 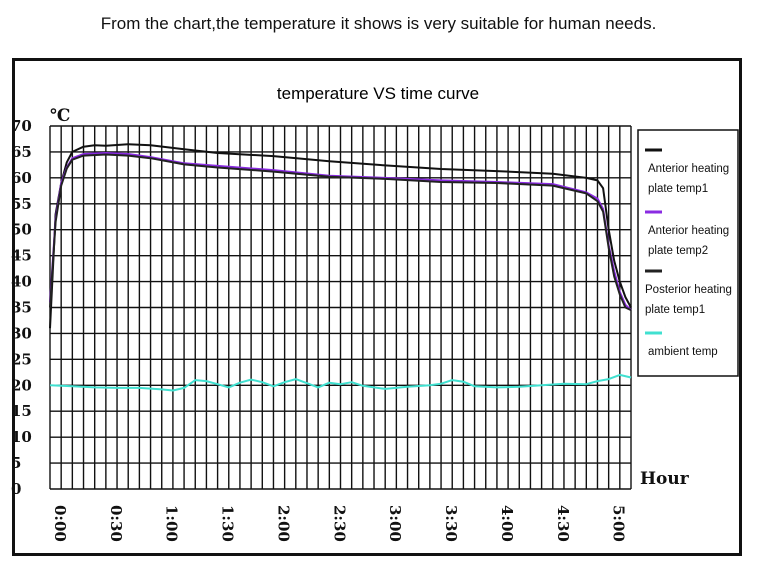 I want to click on x-tick-label: 4:00, so click(x=507, y=523).